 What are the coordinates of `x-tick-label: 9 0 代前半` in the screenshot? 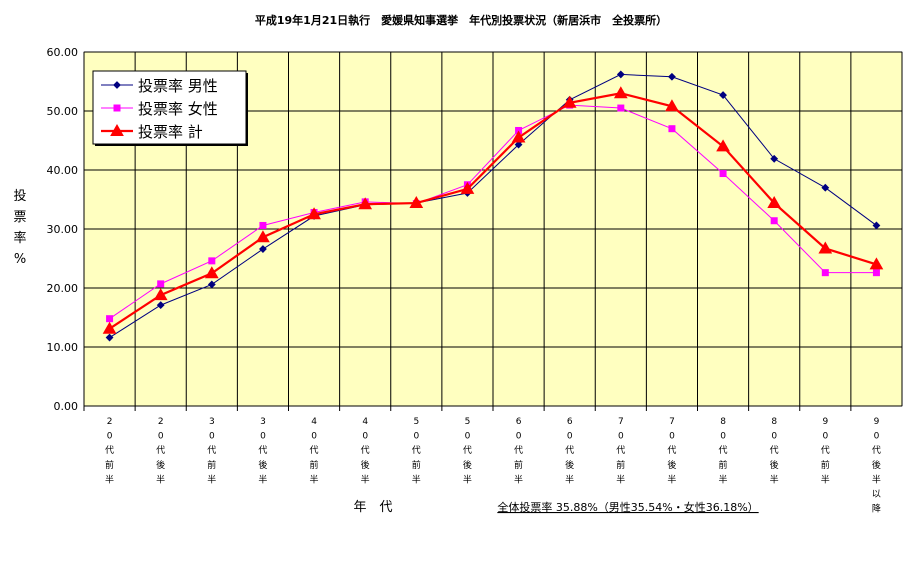 It's located at (825, 451).